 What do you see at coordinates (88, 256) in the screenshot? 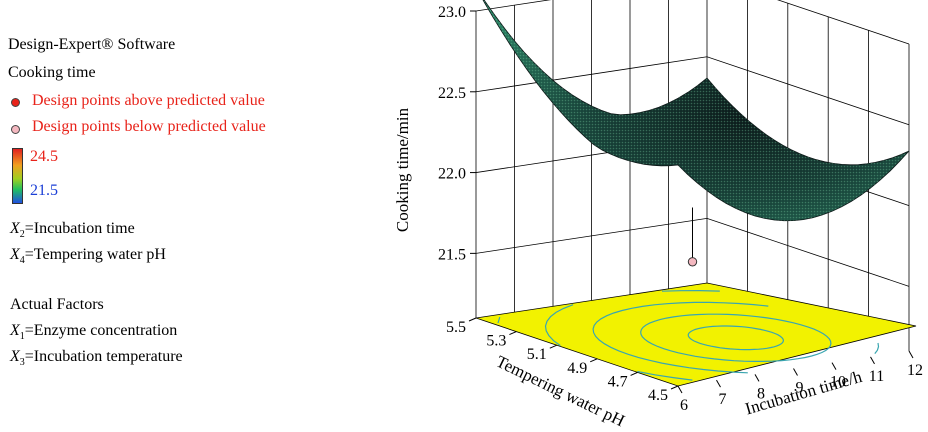
I see `factor-x4-label: X4=Tempering water pH` at bounding box center [88, 256].